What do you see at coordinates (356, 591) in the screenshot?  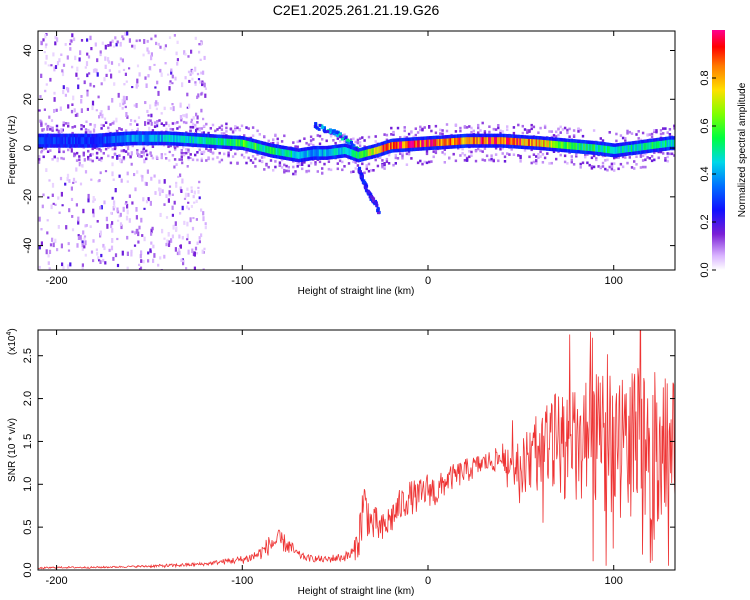 I see `snr-xlabel: Height of straight line (km)` at bounding box center [356, 591].